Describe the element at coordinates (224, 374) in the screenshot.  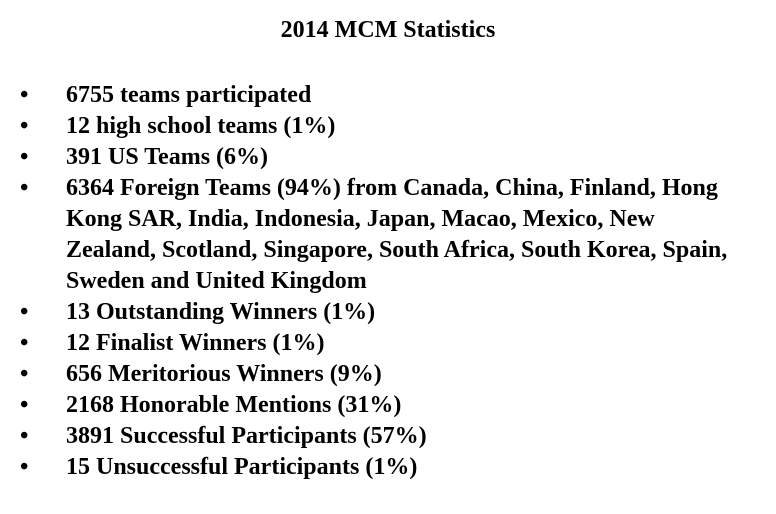
I see `list-item-text: 656 Meritorious Winners (9%)` at that location.